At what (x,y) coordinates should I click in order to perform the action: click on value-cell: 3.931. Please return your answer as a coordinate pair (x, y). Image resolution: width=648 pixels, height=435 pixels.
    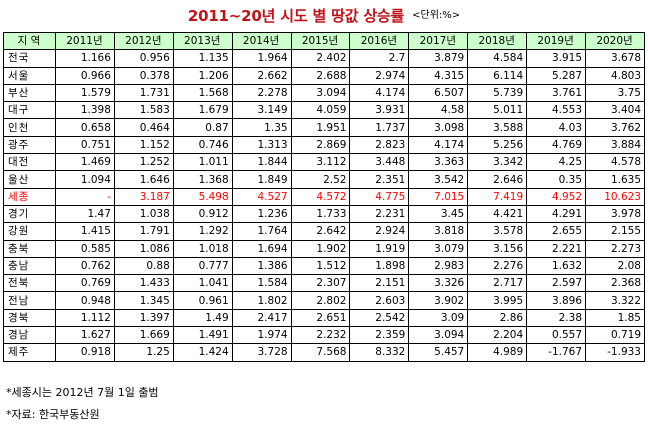
    Looking at the image, I should click on (379, 110).